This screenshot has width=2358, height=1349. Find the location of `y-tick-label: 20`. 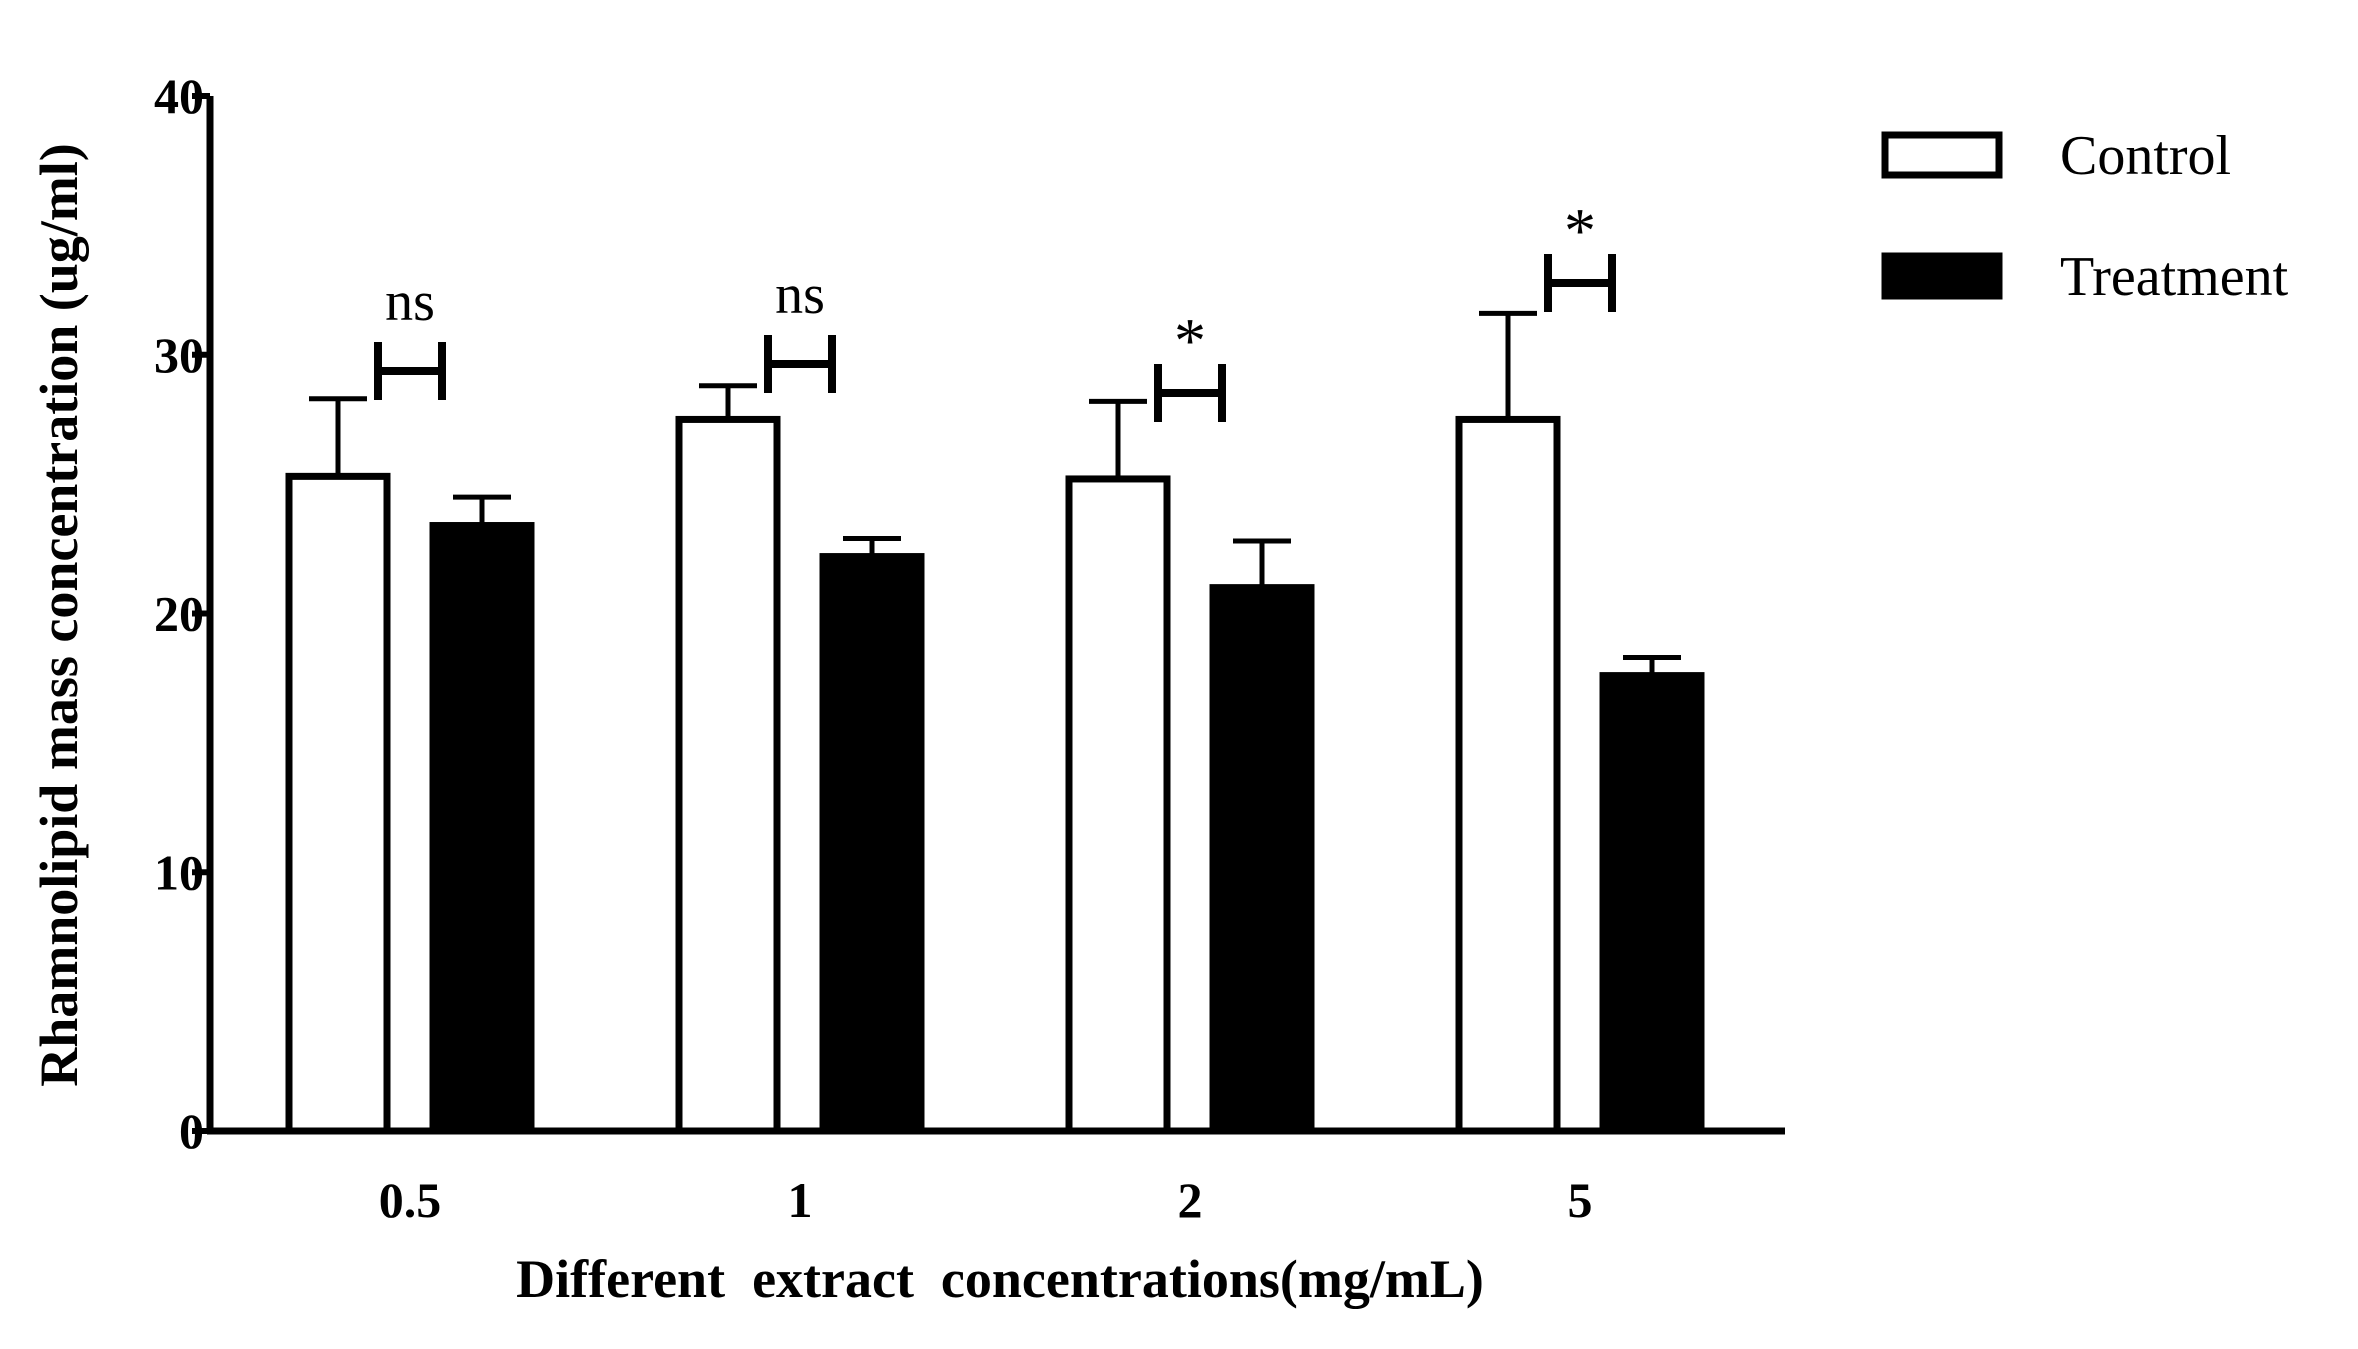

y-tick-label: 20 is located at coordinates (179, 614).